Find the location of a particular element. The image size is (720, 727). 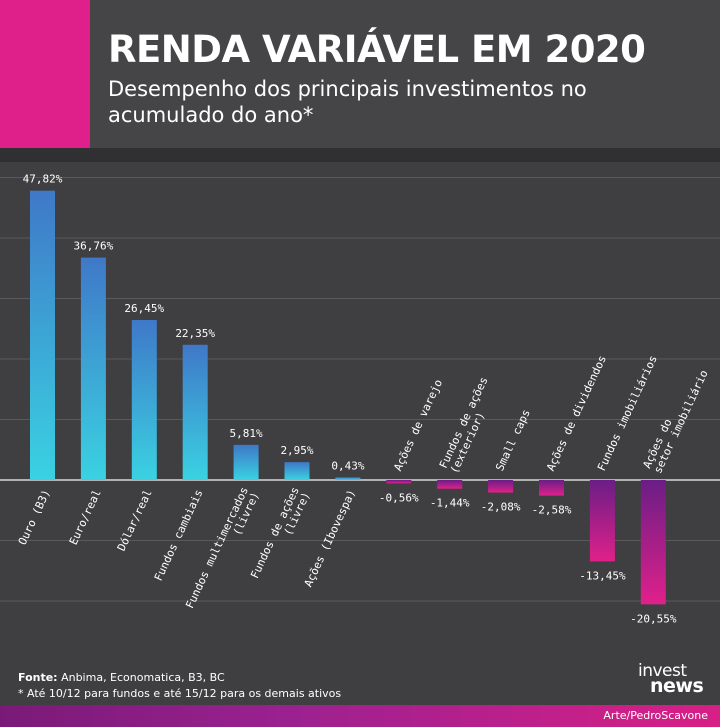

category-label-line: Ações (Ibovespa) is located at coordinates (330, 538).